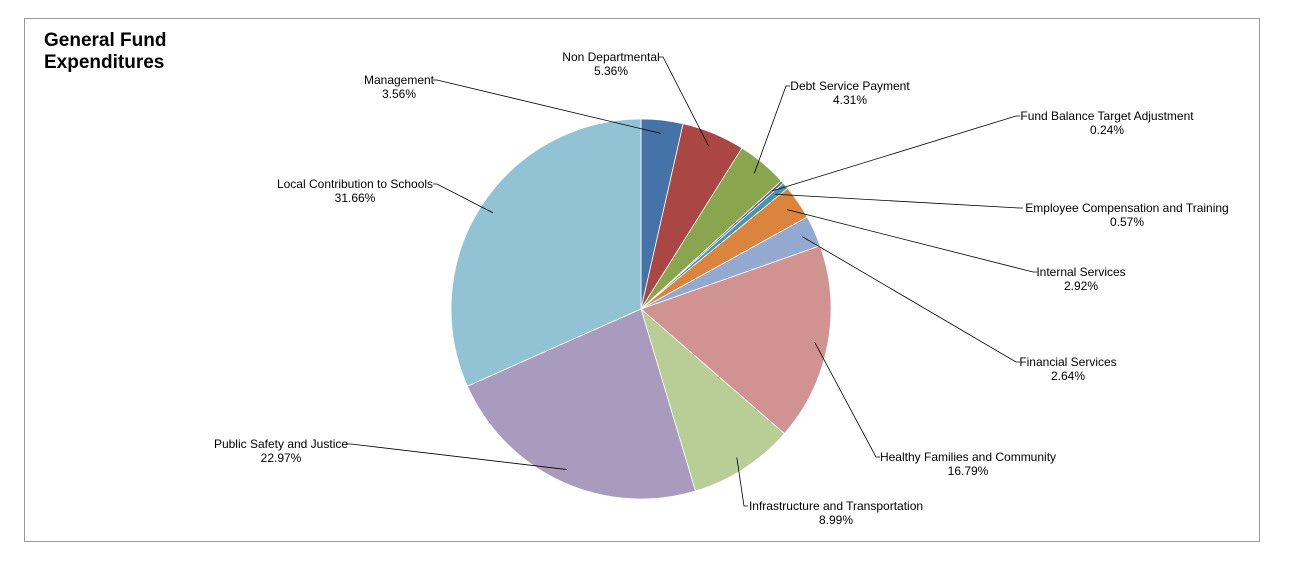 Image resolution: width=1310 pixels, height=570 pixels. I want to click on slice-label-percent: 0.24%, so click(1107, 130).